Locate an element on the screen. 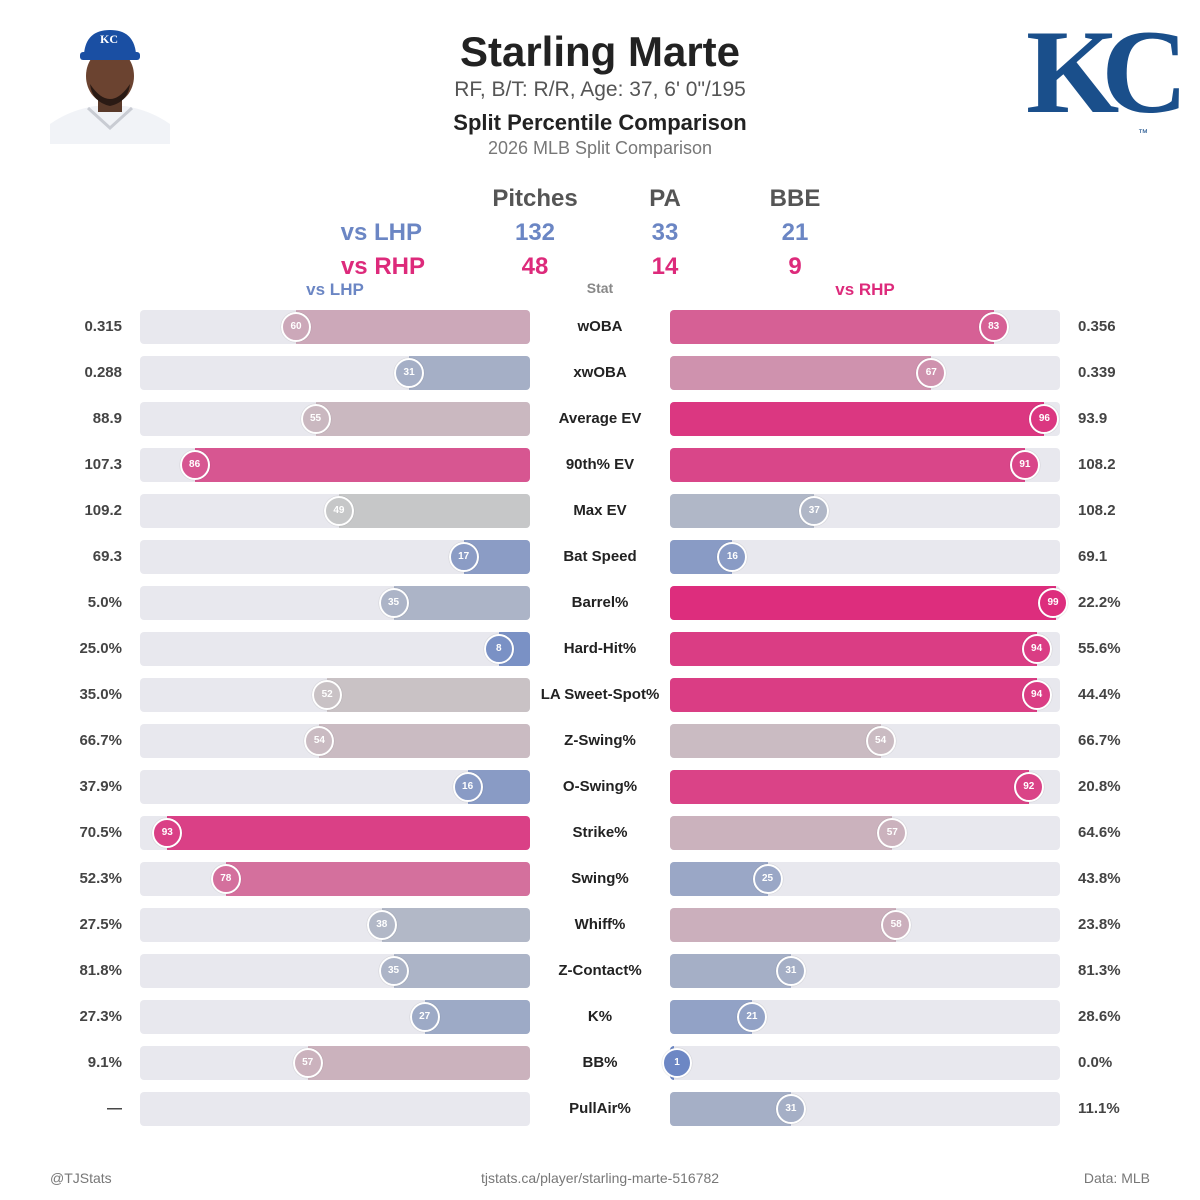 This screenshot has height=1200, width=1200. lhp-bar-track-swing: 78 is located at coordinates (335, 879).